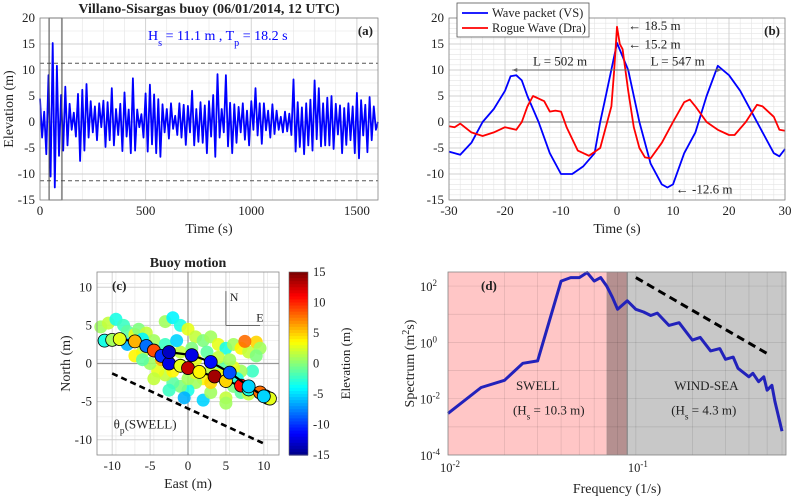 This screenshot has width=793, height=499. Describe the element at coordinates (318, 394) in the screenshot. I see `colorbar-tick-label: -5` at that location.